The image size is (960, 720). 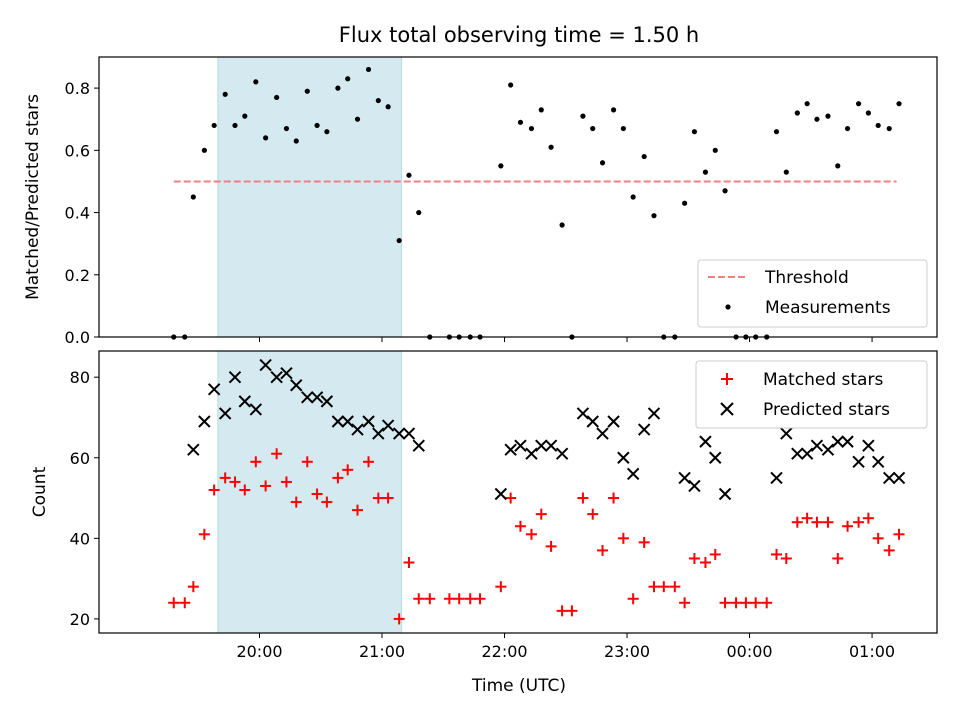 I want to click on bottom-yticks: 20 40 60 80, so click(x=84, y=498).